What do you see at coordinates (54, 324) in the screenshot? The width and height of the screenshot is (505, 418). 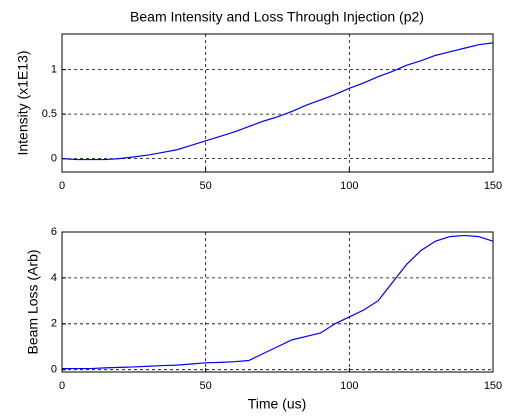 I see `y-tick-label: 2` at bounding box center [54, 324].